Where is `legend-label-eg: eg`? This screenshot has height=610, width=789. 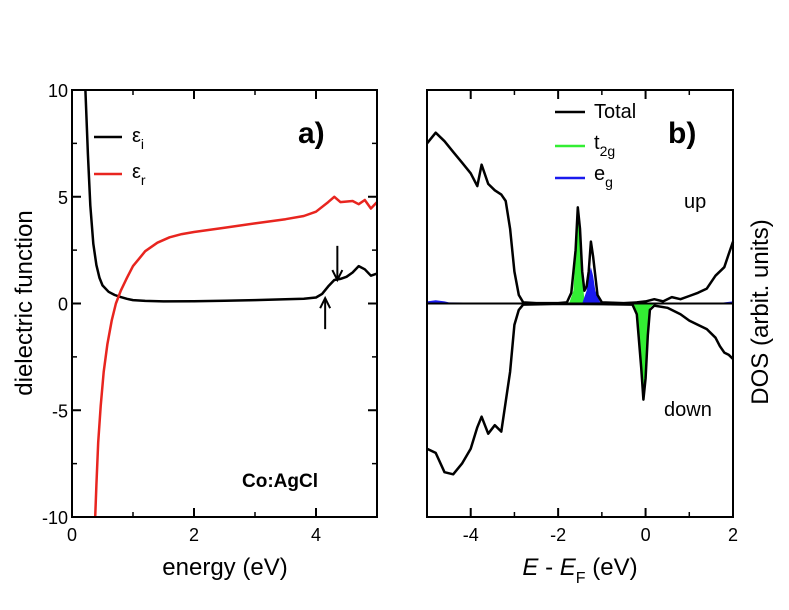
legend-label-eg: eg is located at coordinates (603, 176).